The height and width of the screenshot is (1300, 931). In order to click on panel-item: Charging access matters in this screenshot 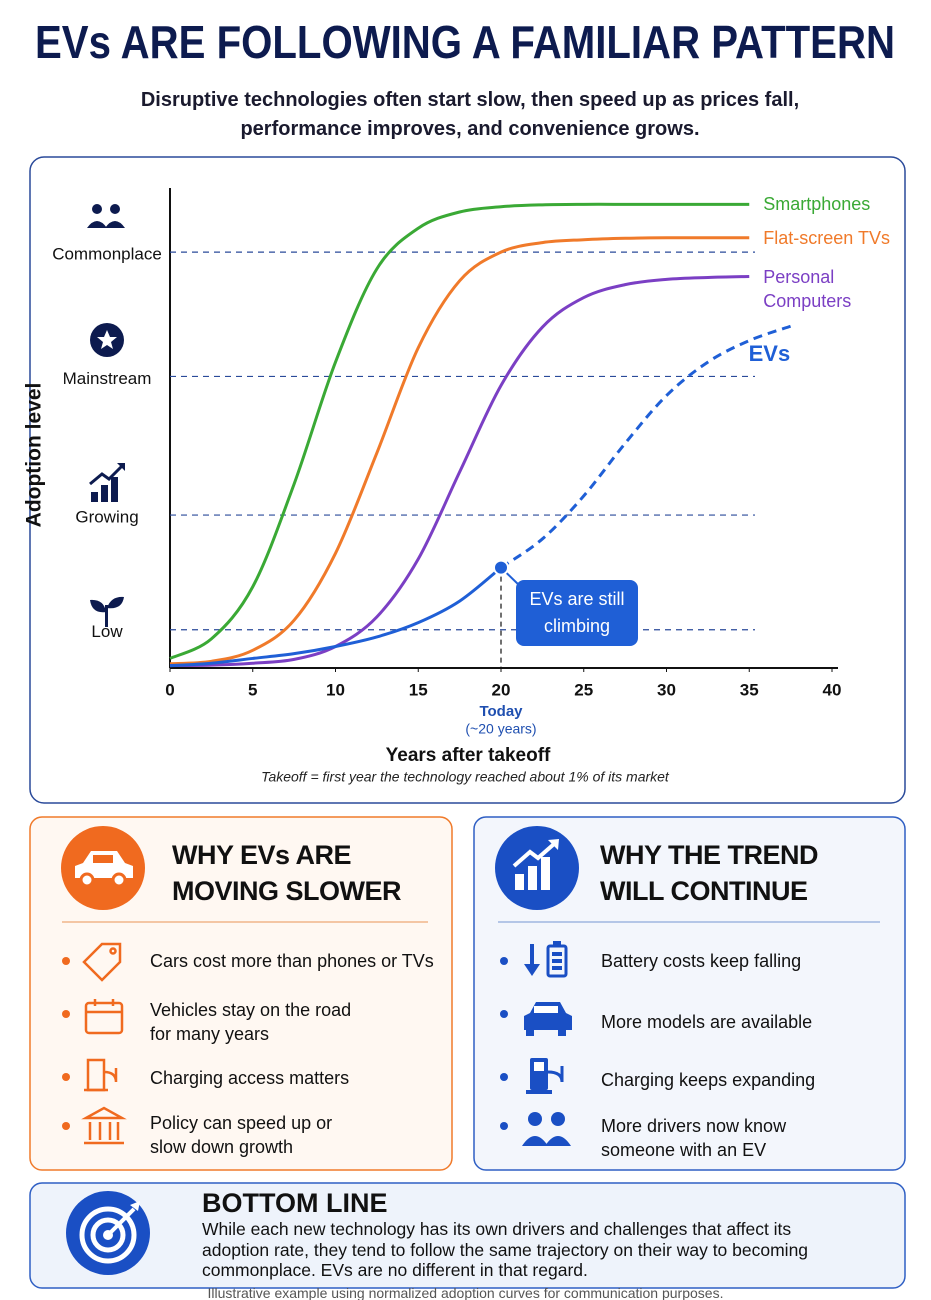, I will do `click(250, 1078)`.